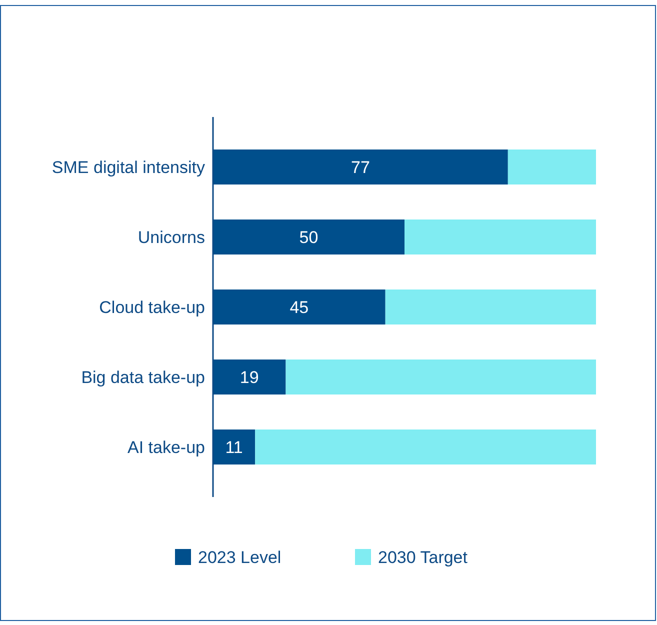  What do you see at coordinates (166, 447) in the screenshot?
I see `y-tick-label: AI take-up` at bounding box center [166, 447].